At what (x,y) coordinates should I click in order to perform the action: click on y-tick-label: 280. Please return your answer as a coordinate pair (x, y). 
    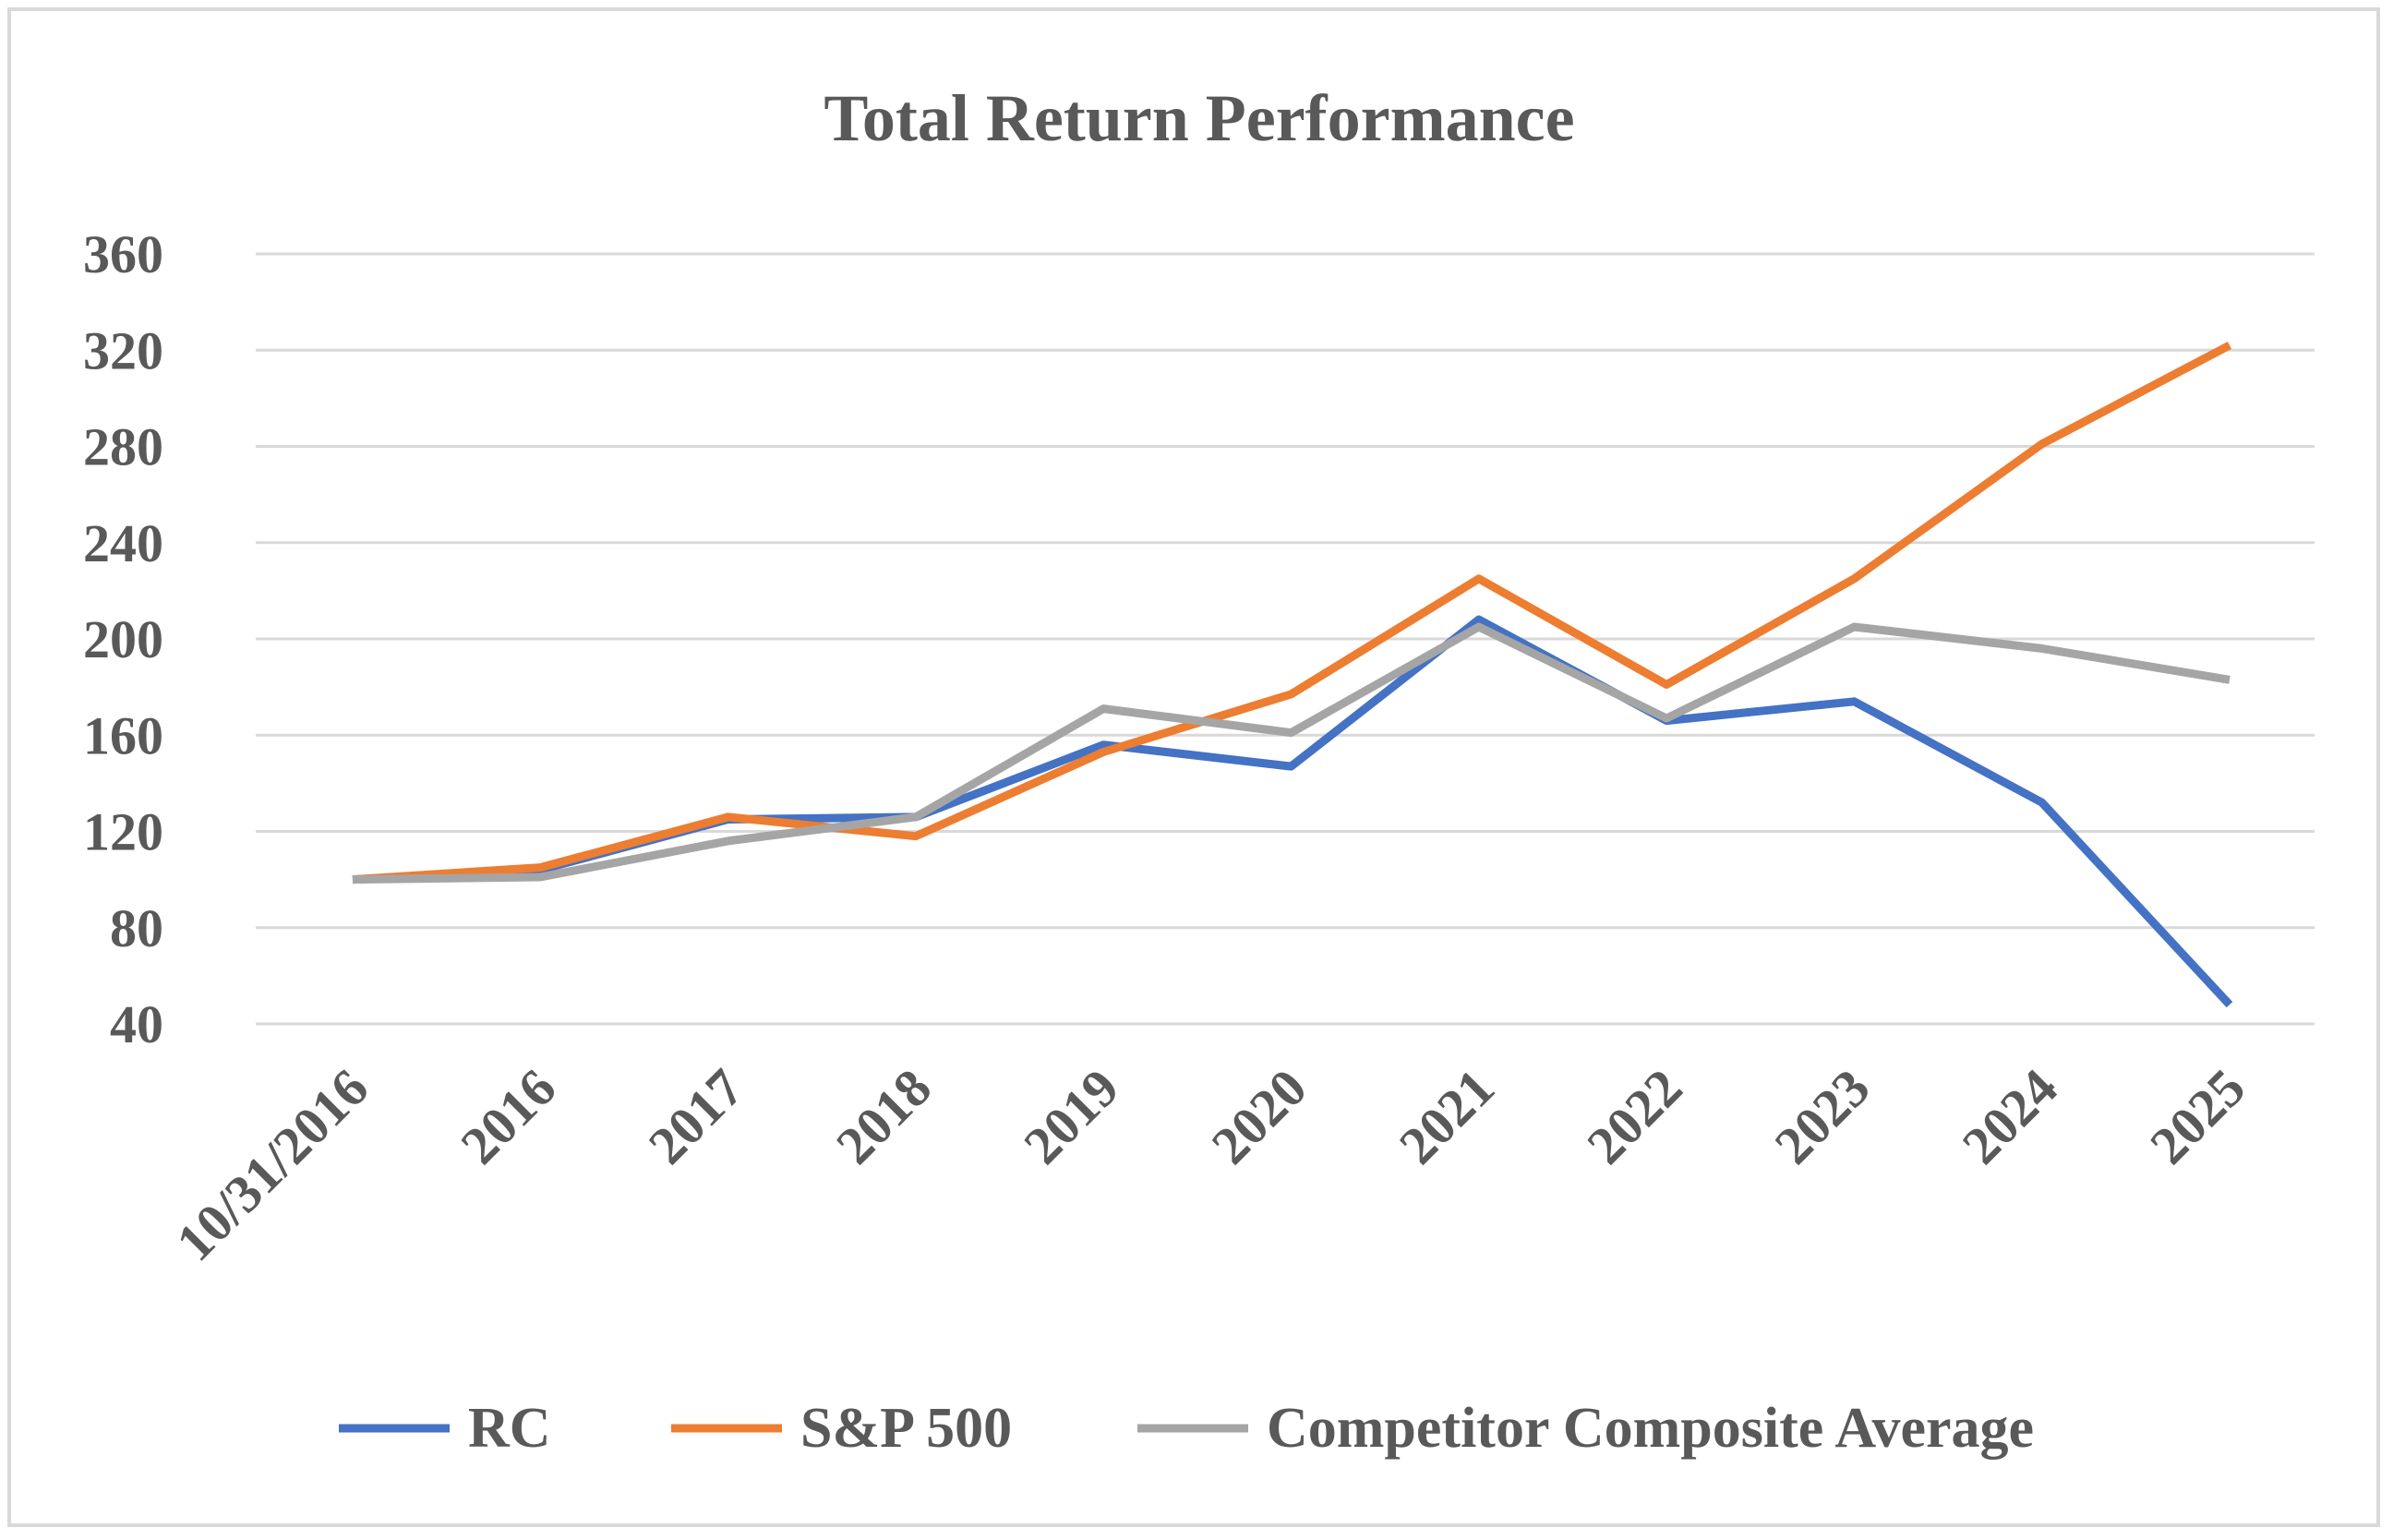
    Looking at the image, I should click on (123, 447).